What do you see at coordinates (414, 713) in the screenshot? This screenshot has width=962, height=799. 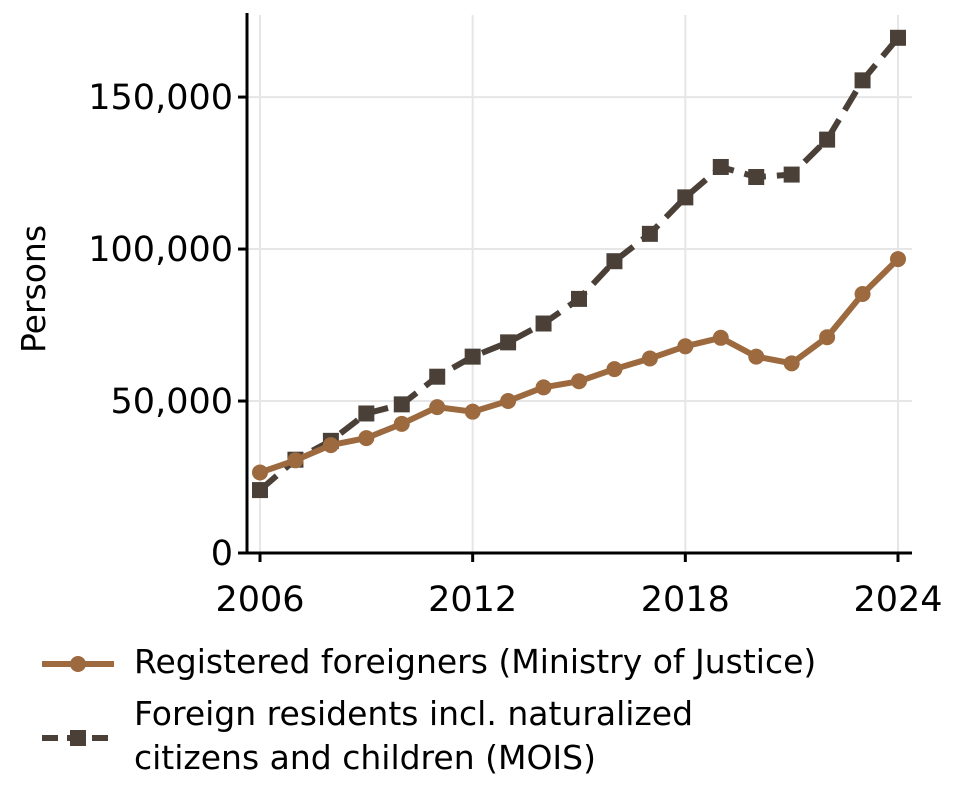 I see `legend-label-foreign-residents-line1: Foreign residents incl. naturalized` at bounding box center [414, 713].